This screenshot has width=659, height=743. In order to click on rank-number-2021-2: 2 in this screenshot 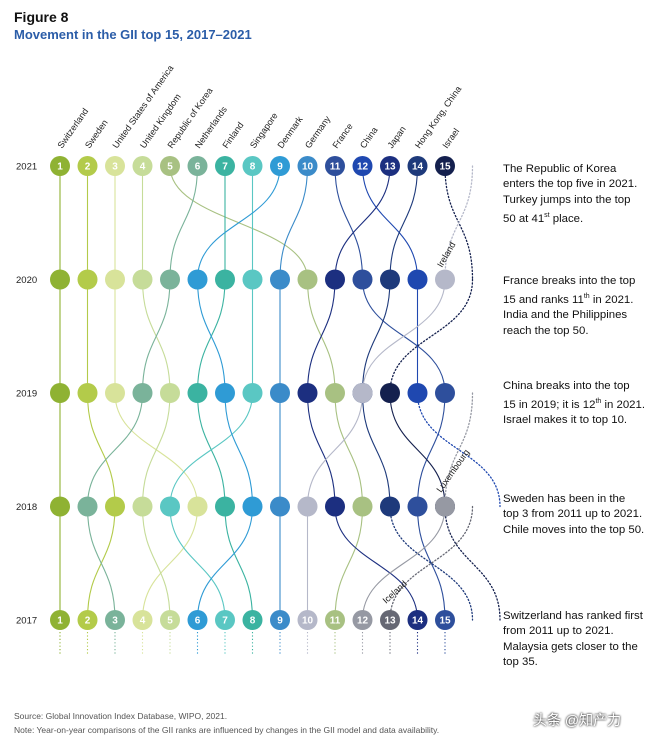, I will do `click(88, 167)`.